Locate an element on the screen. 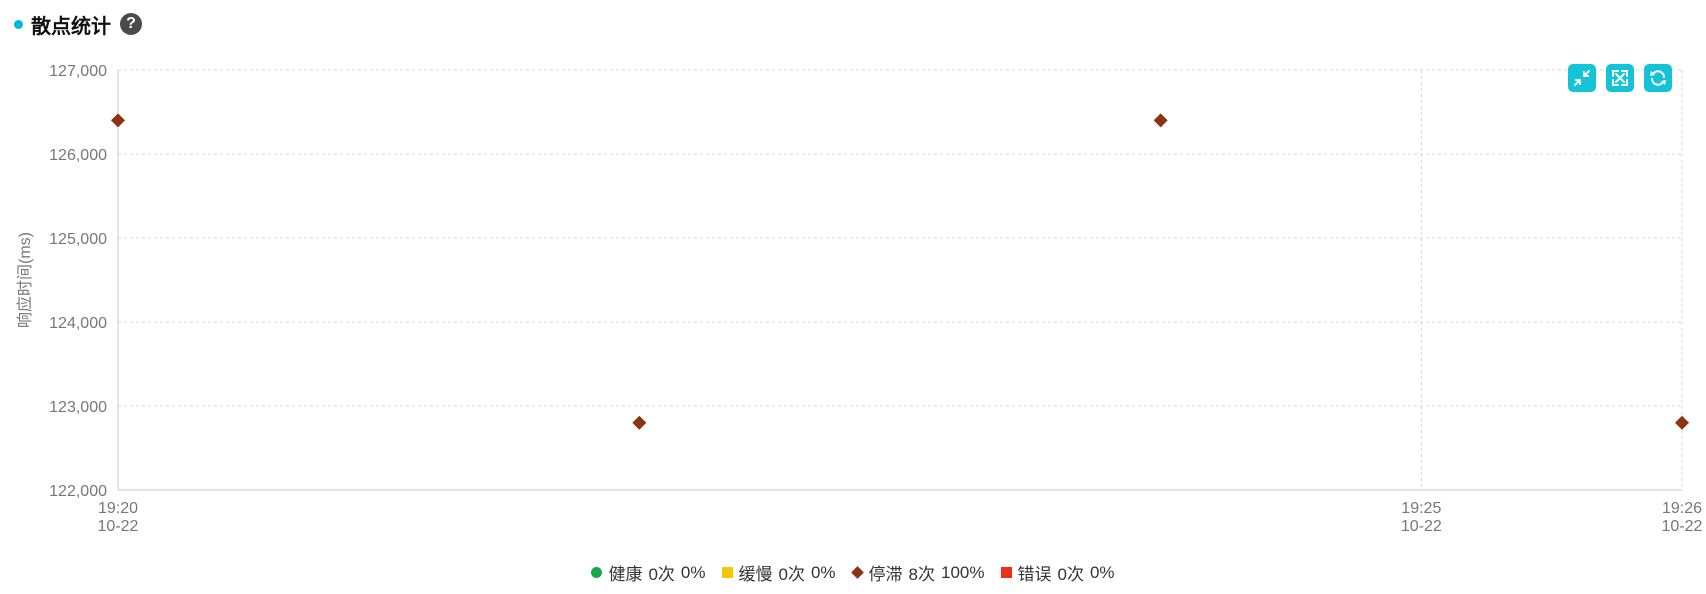 Image resolution: width=1706 pixels, height=594 pixels. legend-series-name: 缓慢 is located at coordinates (755, 574).